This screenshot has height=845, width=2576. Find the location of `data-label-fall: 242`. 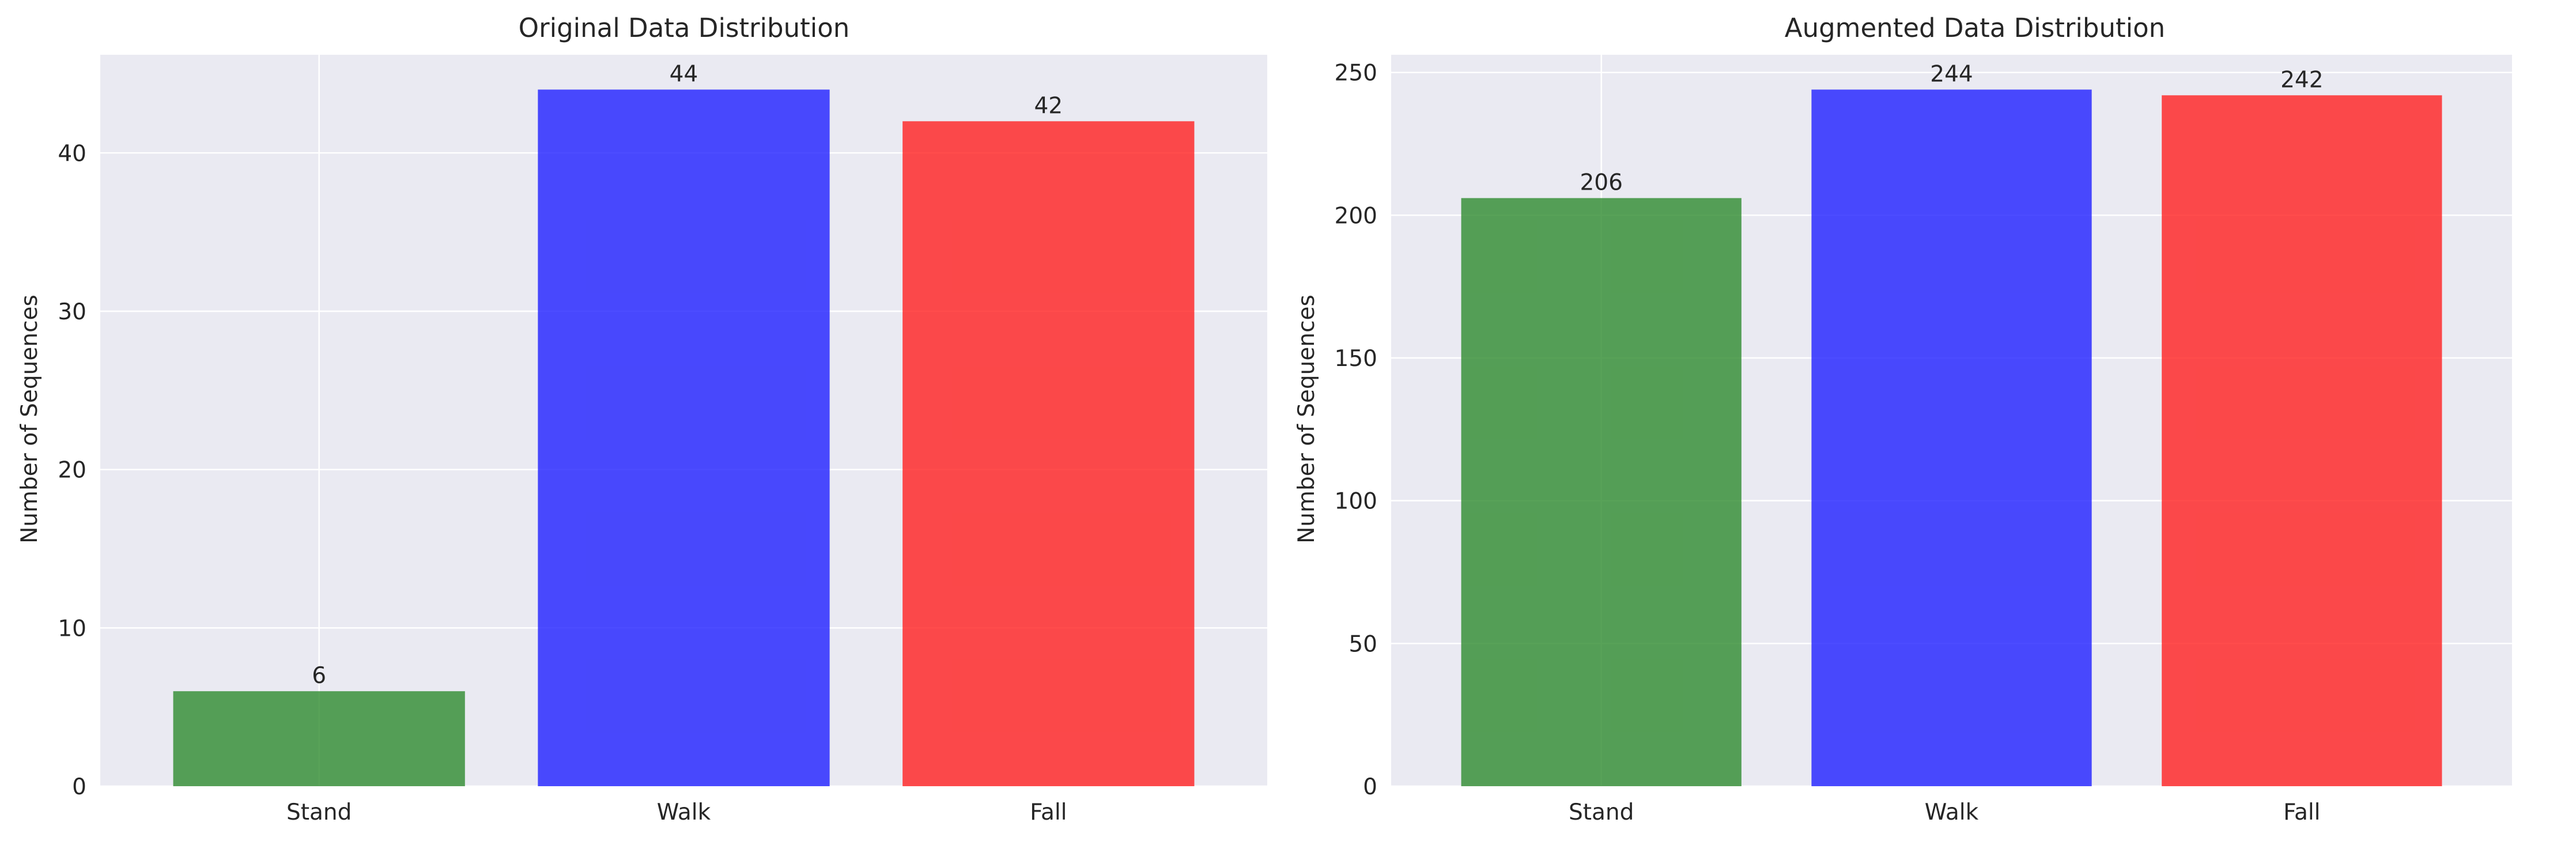

data-label-fall: 242 is located at coordinates (2301, 80).